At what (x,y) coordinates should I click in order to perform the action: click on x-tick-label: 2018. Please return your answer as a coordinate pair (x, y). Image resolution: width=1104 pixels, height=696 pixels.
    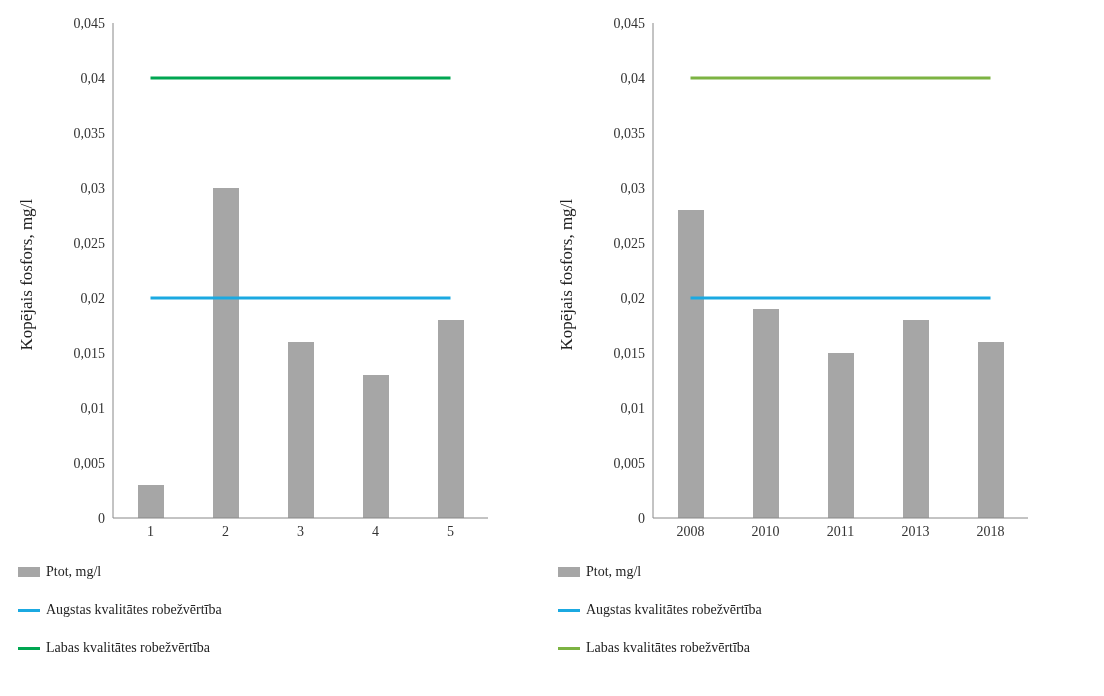
    Looking at the image, I should click on (990, 531).